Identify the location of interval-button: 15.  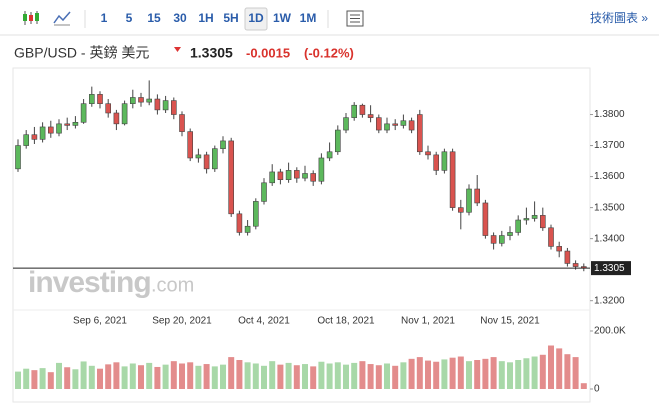
(154, 18).